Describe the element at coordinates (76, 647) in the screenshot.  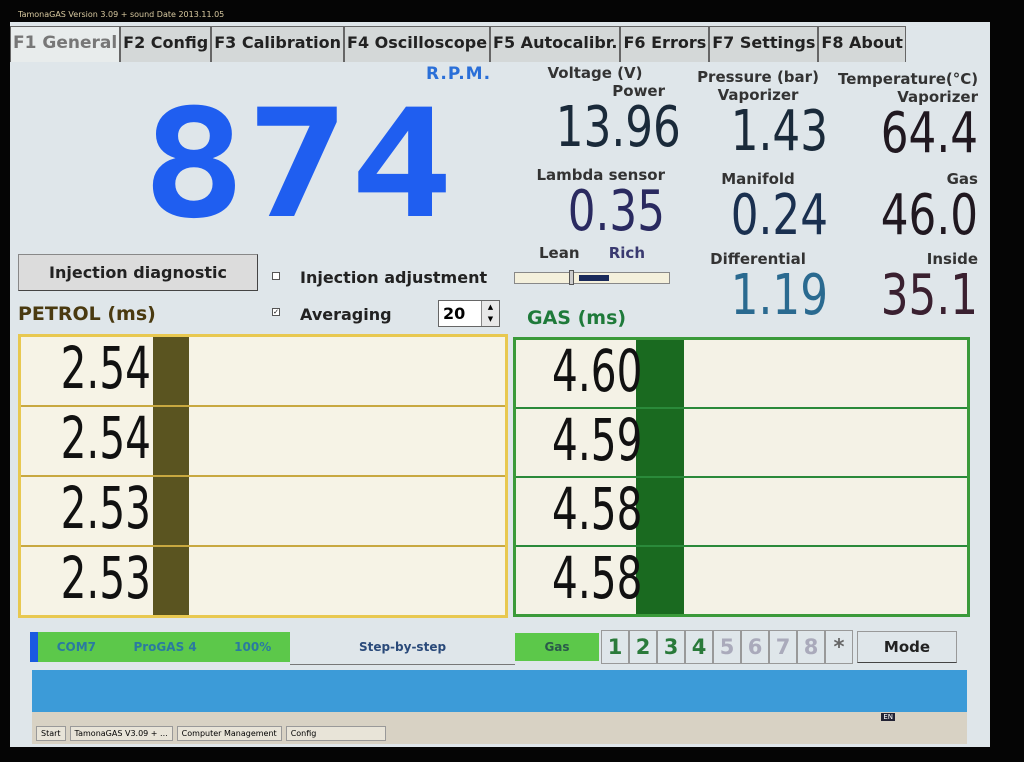
I see `port-label: COM7` at that location.